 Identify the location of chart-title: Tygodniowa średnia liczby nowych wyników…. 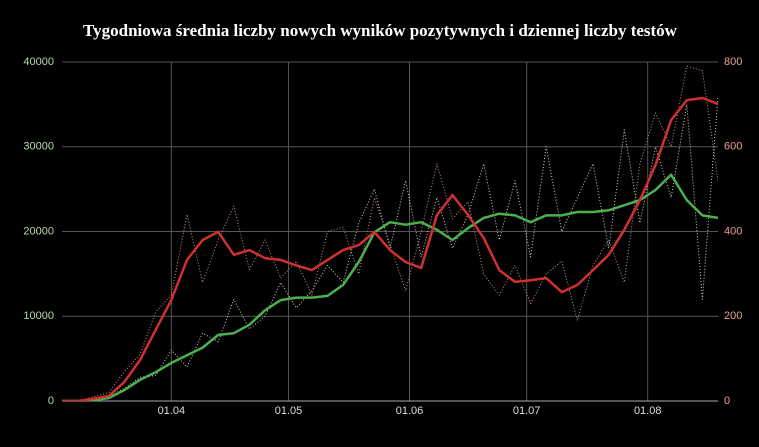
(380, 30).